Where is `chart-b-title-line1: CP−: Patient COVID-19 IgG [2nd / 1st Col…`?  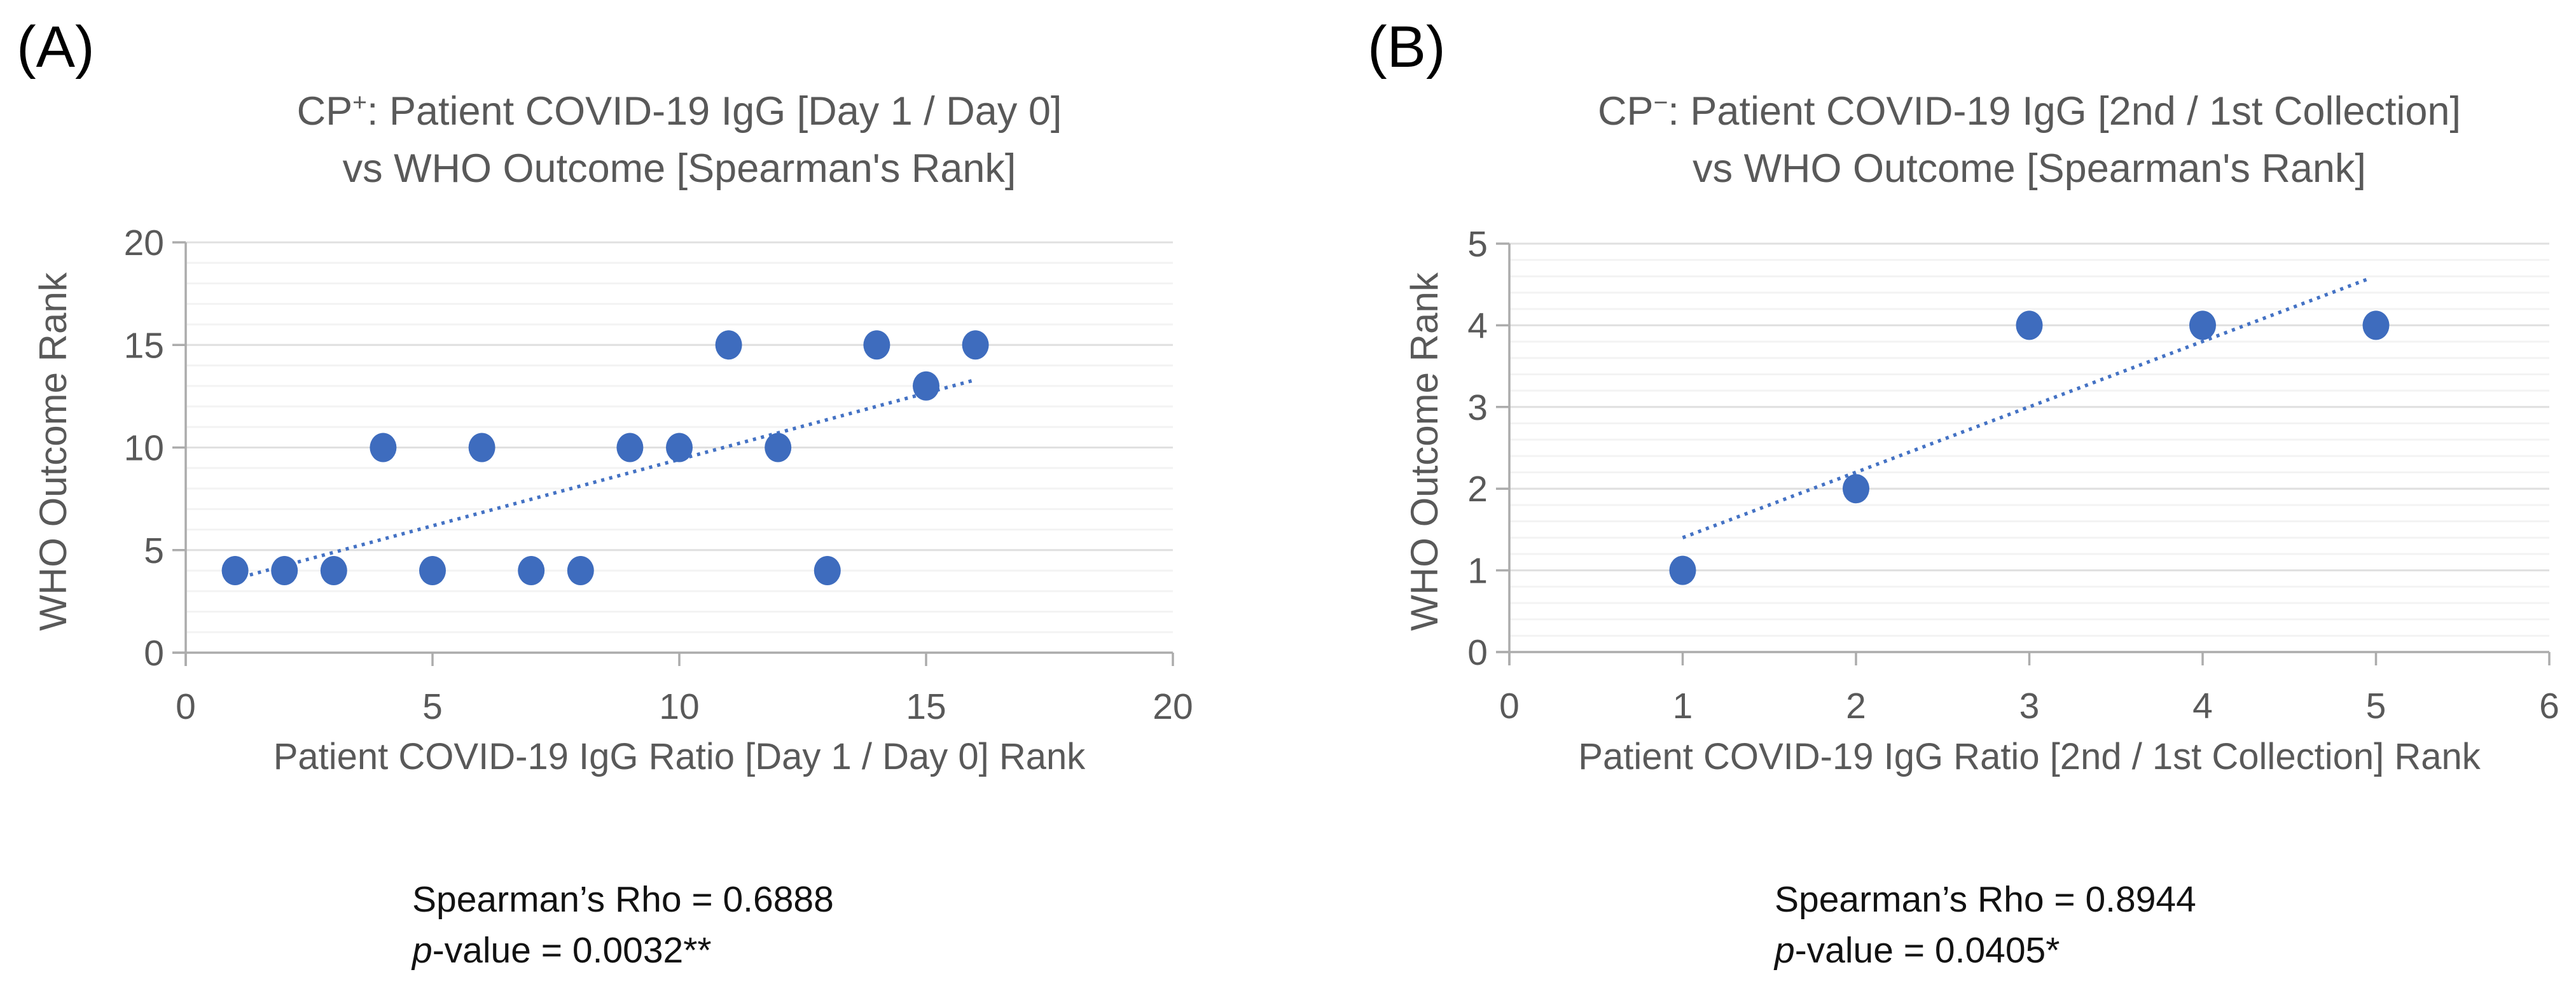
chart-b-title-line1: CP−: Patient COVID-19 IgG [2nd / 1st Col… is located at coordinates (2029, 112).